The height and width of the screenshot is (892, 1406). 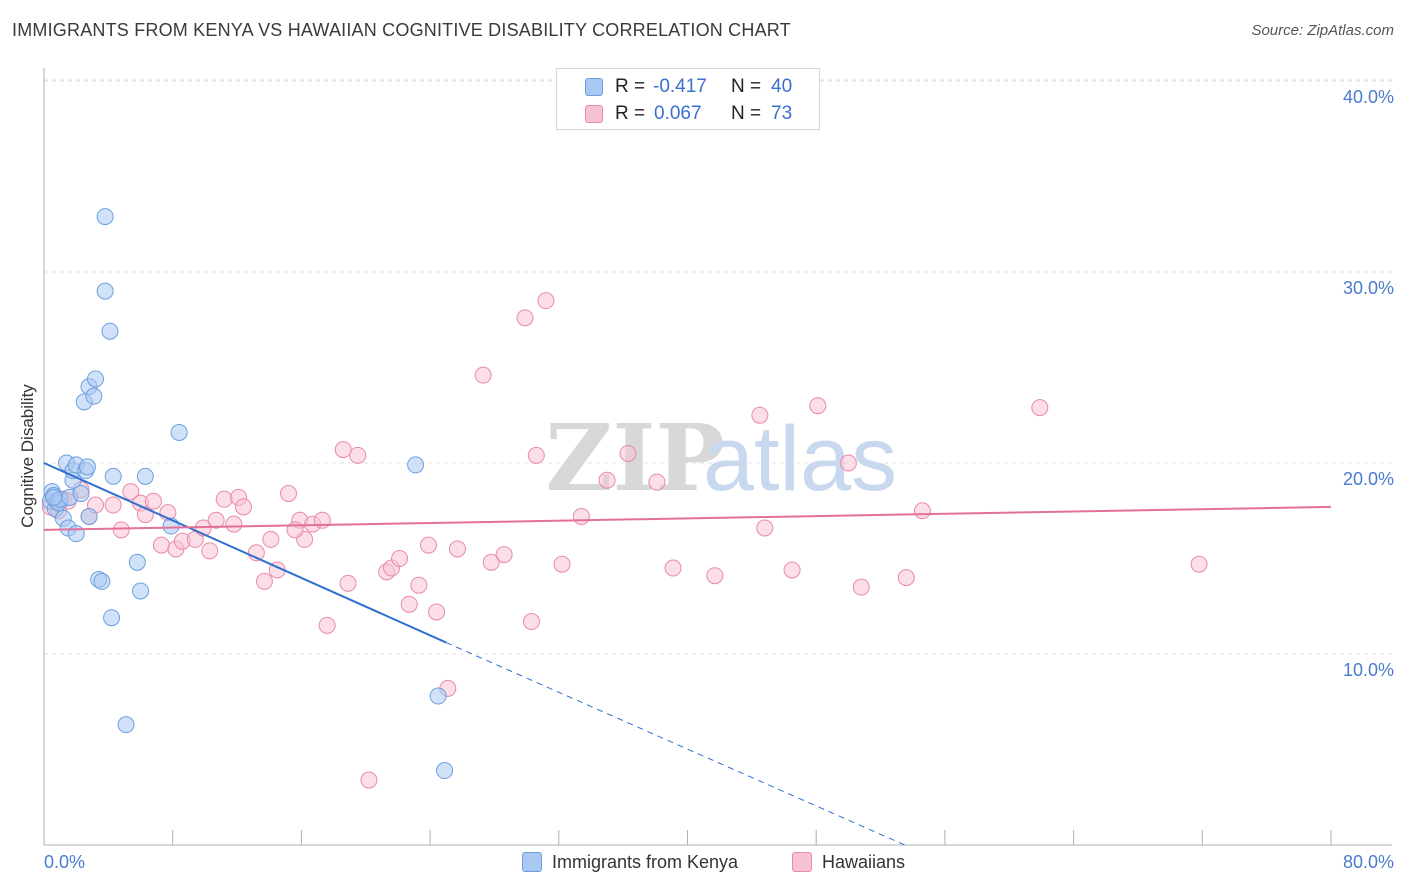 What do you see at coordinates (800, 459) in the screenshot?
I see `watermark-atlas: atlas` at bounding box center [800, 459].